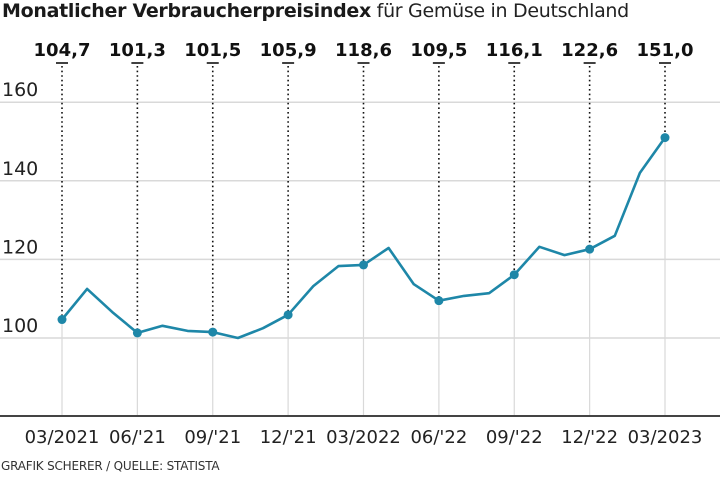  What do you see at coordinates (589, 437) in the screenshot?
I see `x-tick-label: 12/'22` at bounding box center [589, 437].